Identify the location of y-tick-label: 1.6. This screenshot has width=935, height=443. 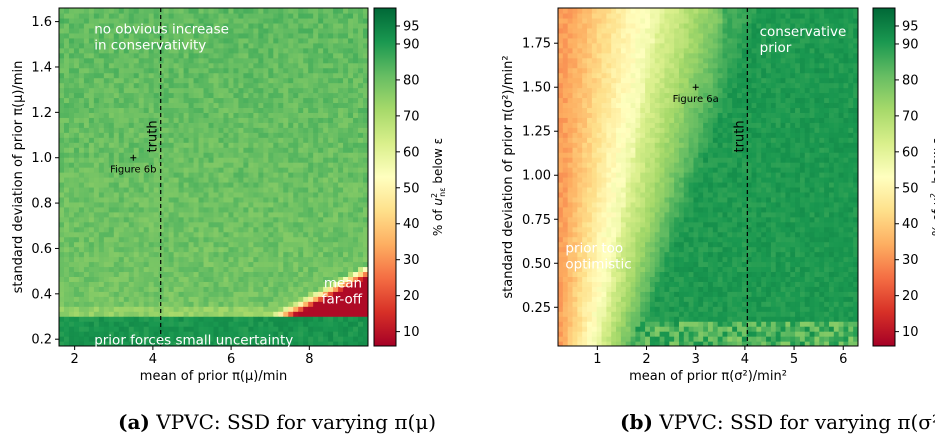
(41, 22).